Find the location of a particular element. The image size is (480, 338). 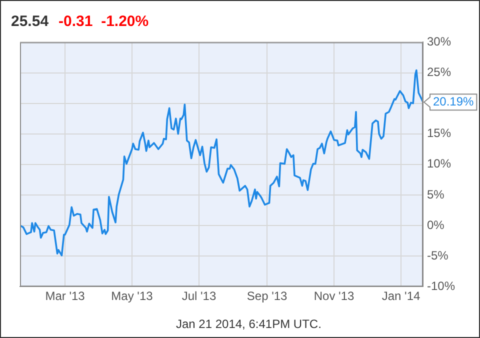

y-tick-label: -5% is located at coordinates (437, 255).